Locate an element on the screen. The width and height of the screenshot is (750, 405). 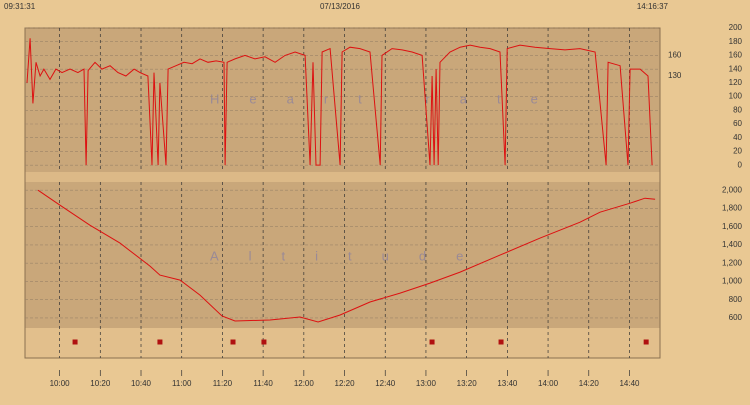
x-tick-label: 13:00 is located at coordinates (426, 383).